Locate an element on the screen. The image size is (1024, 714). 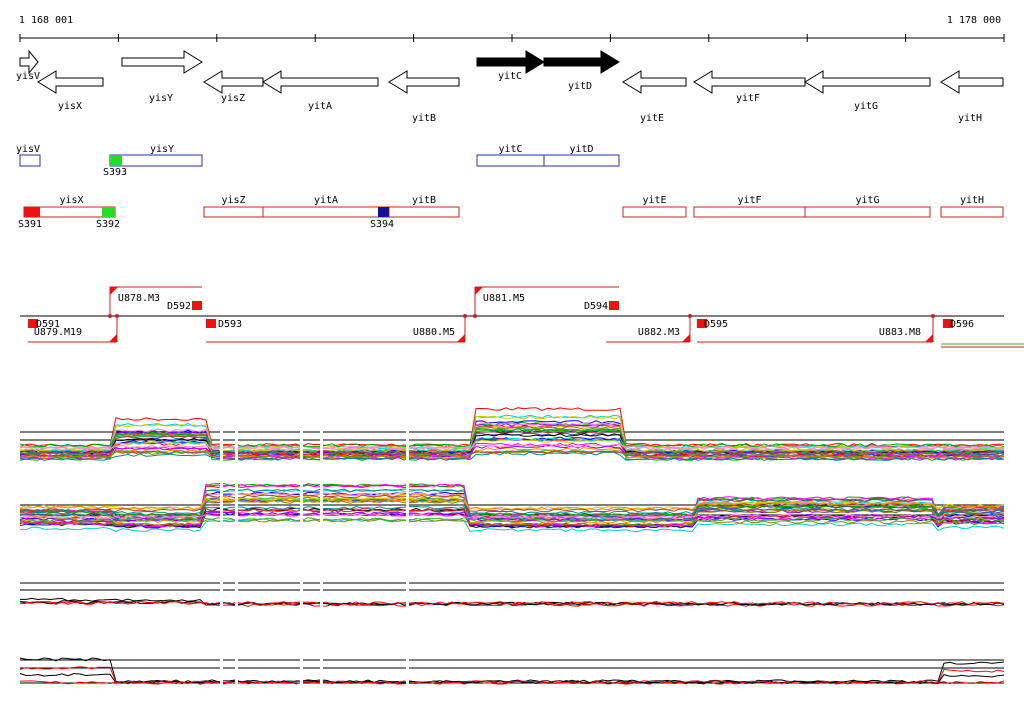
ruler: 1 168 001 1 178 000 is located at coordinates (511, 27).